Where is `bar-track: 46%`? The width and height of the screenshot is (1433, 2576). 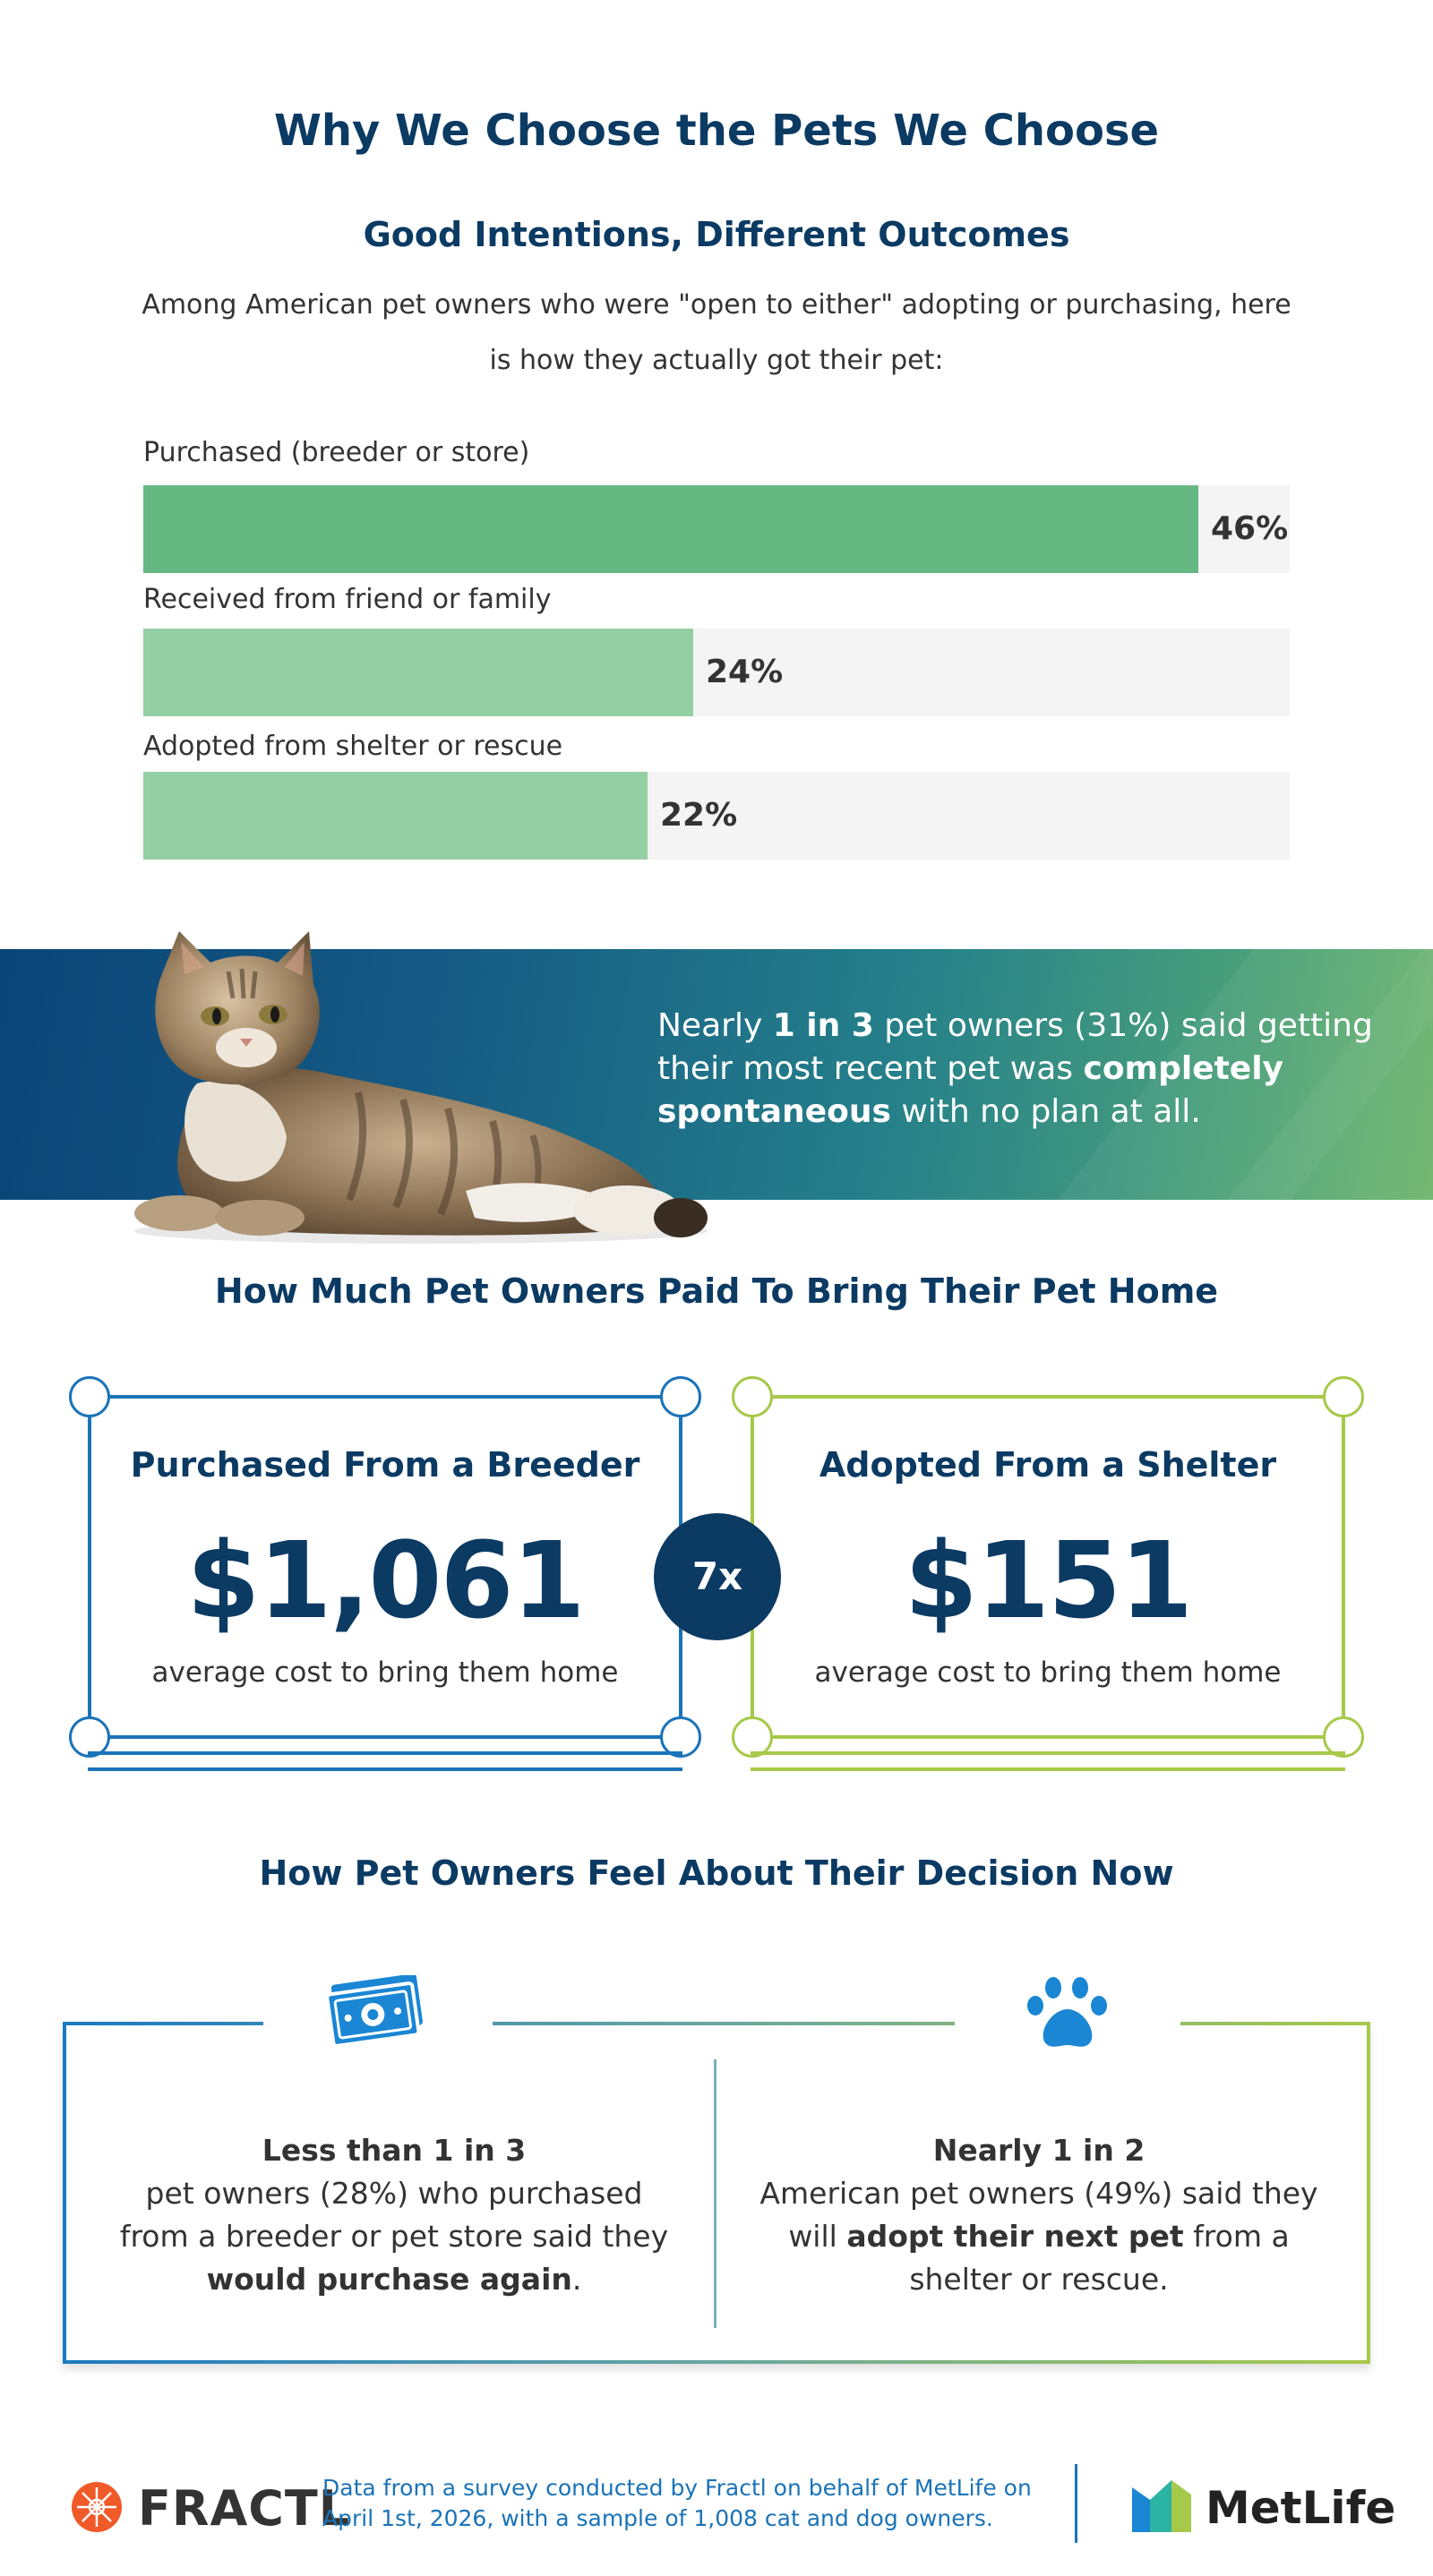
bar-track: 46% is located at coordinates (716, 529).